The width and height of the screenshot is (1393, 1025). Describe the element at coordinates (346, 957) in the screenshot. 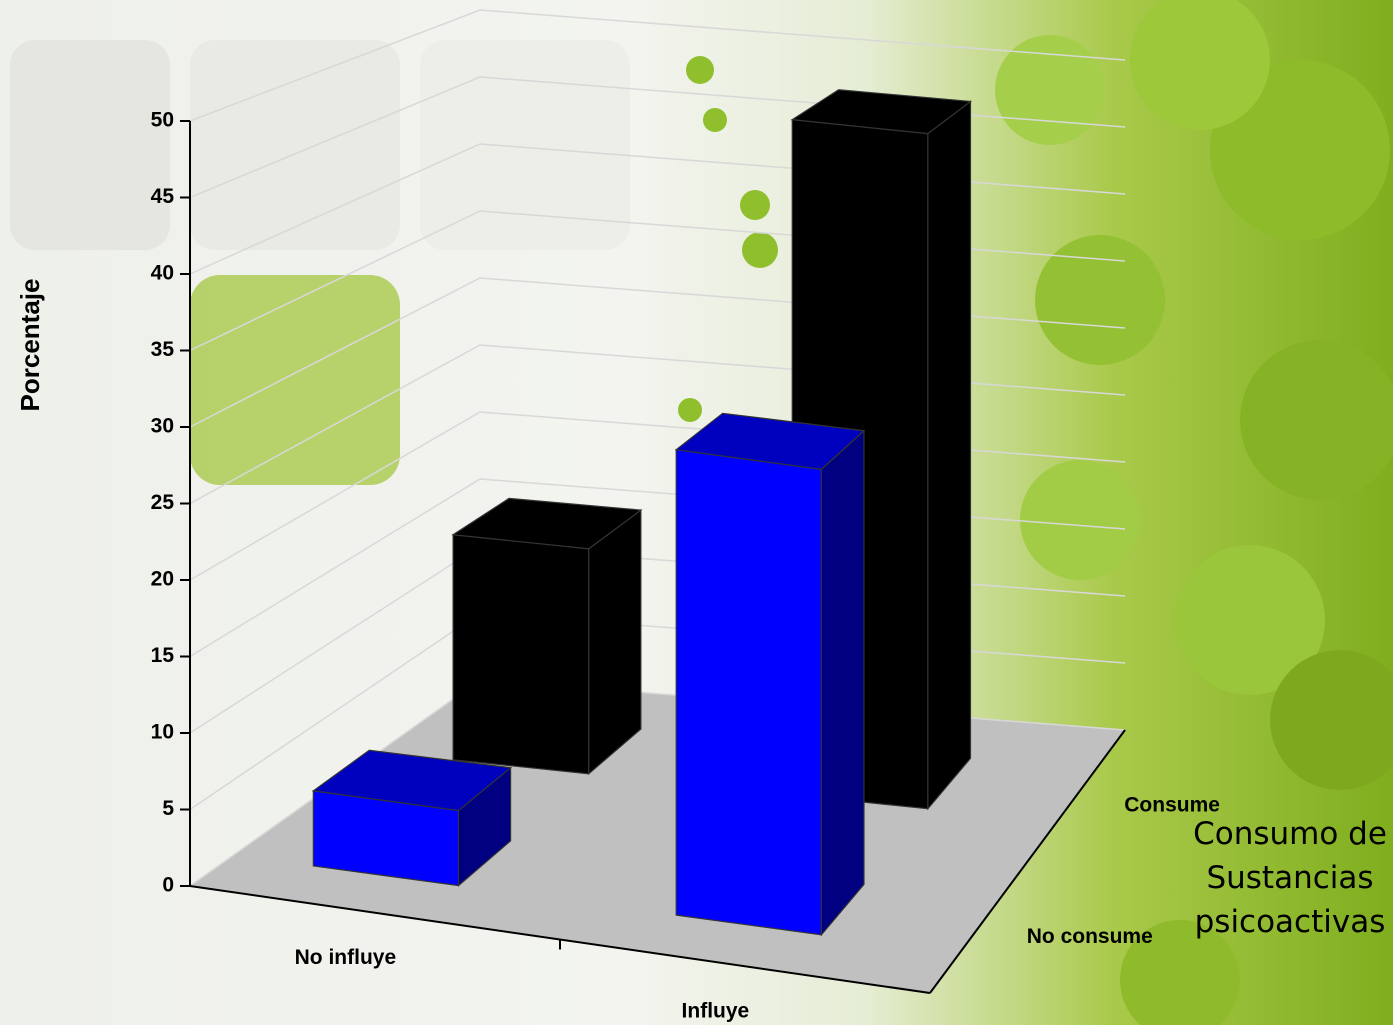

I see `x-tick-label: No influye` at that location.